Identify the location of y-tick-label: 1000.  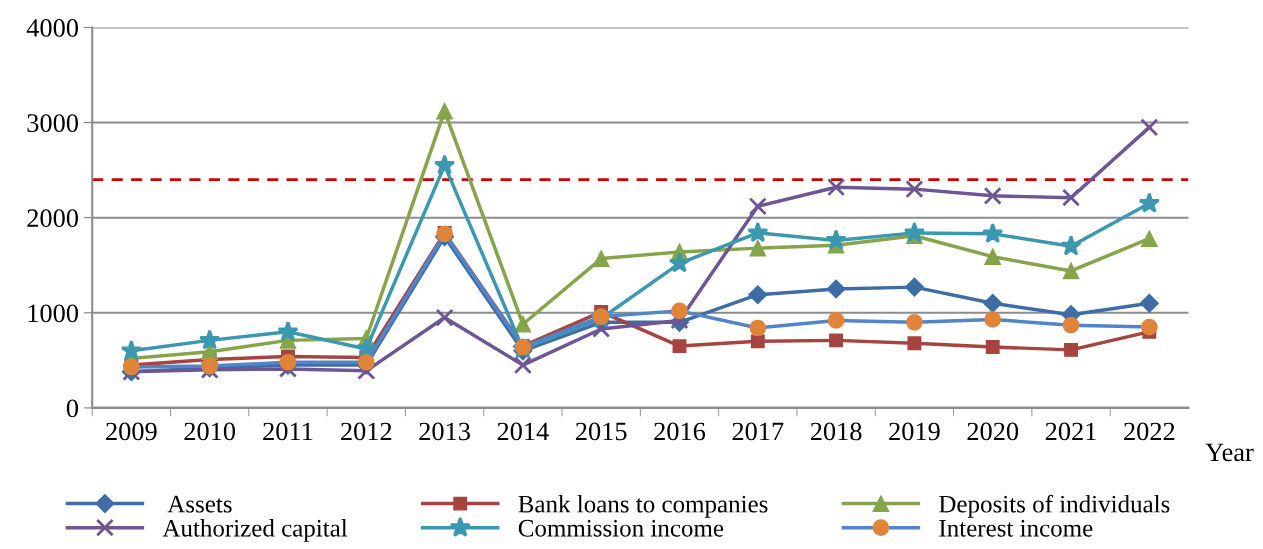
(53, 313).